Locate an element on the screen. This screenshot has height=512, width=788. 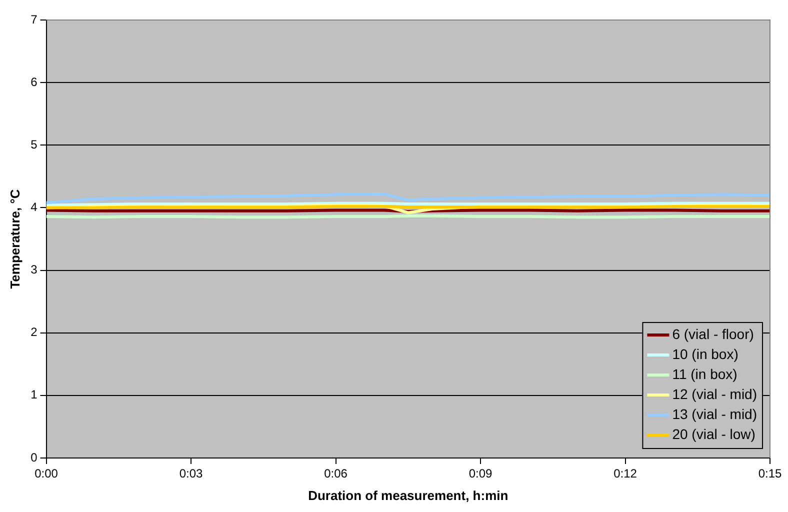
x-axis-title: Duration of measurement, h:min is located at coordinates (408, 495).